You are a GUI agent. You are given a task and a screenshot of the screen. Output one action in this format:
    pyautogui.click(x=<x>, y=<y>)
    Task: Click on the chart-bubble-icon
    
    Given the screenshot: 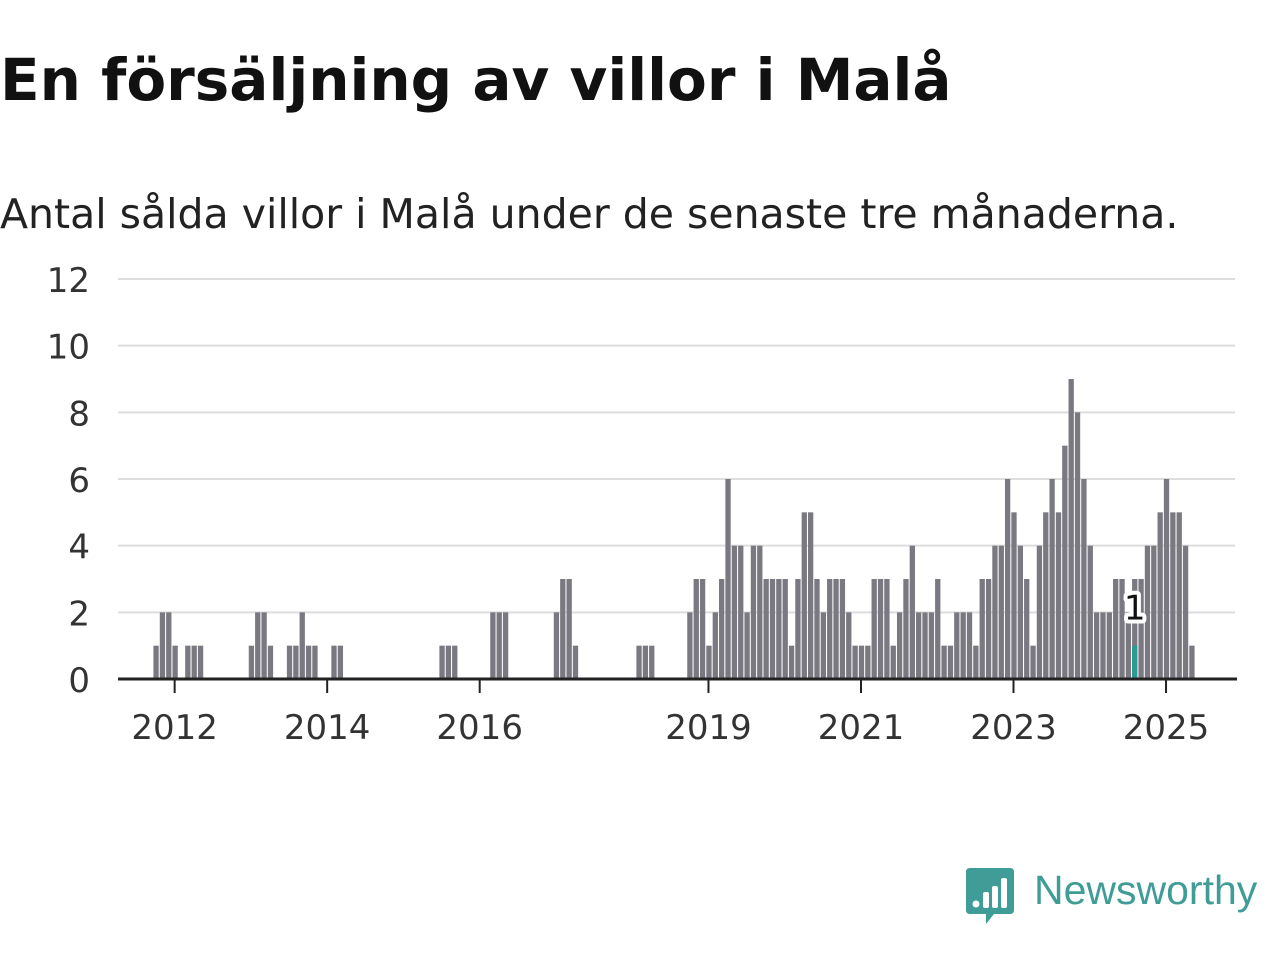 What is the action you would take?
    pyautogui.click(x=990, y=896)
    